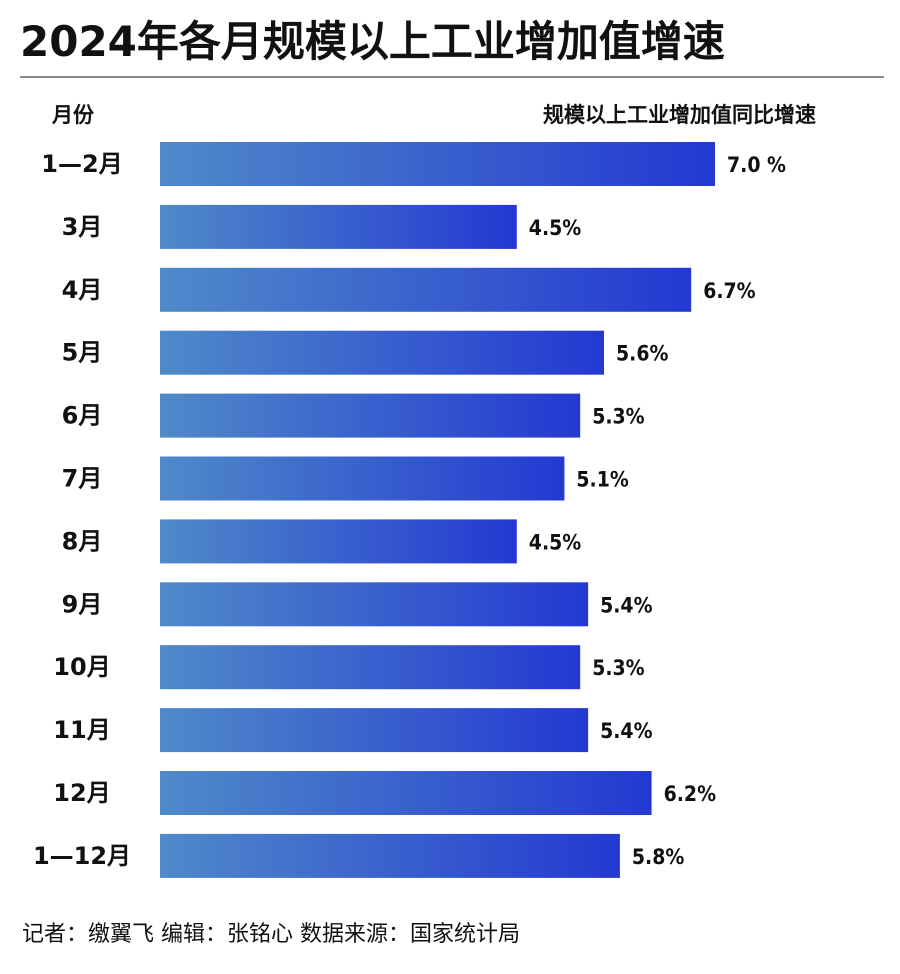 The image size is (900, 974). Describe the element at coordinates (82, 416) in the screenshot. I see `category-label: 6月` at that location.